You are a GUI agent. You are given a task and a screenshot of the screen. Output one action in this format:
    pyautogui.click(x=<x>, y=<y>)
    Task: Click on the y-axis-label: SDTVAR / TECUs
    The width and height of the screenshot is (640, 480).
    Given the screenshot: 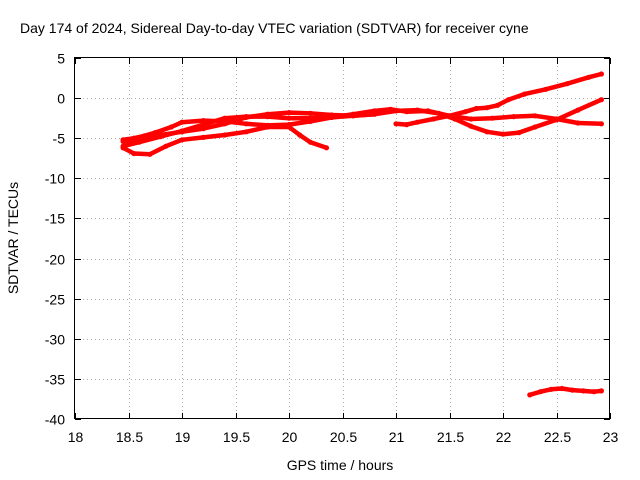 What is the action you would take?
    pyautogui.click(x=13, y=238)
    